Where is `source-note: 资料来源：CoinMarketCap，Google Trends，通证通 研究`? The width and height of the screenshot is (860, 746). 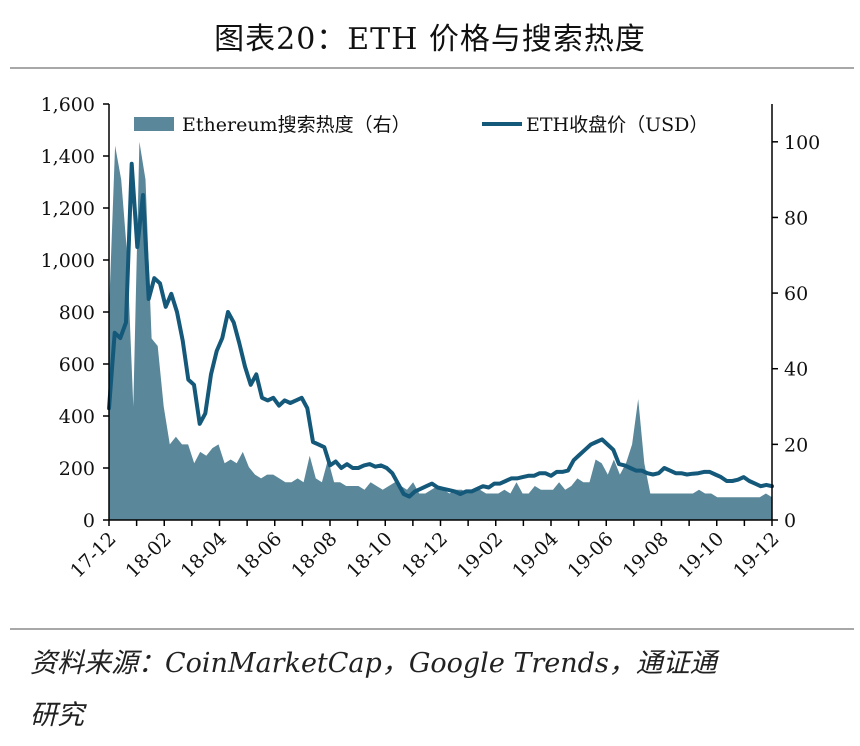 source-note: 资料来源：CoinMarketCap，Google Trends，通证通 研究 is located at coordinates (430, 690).